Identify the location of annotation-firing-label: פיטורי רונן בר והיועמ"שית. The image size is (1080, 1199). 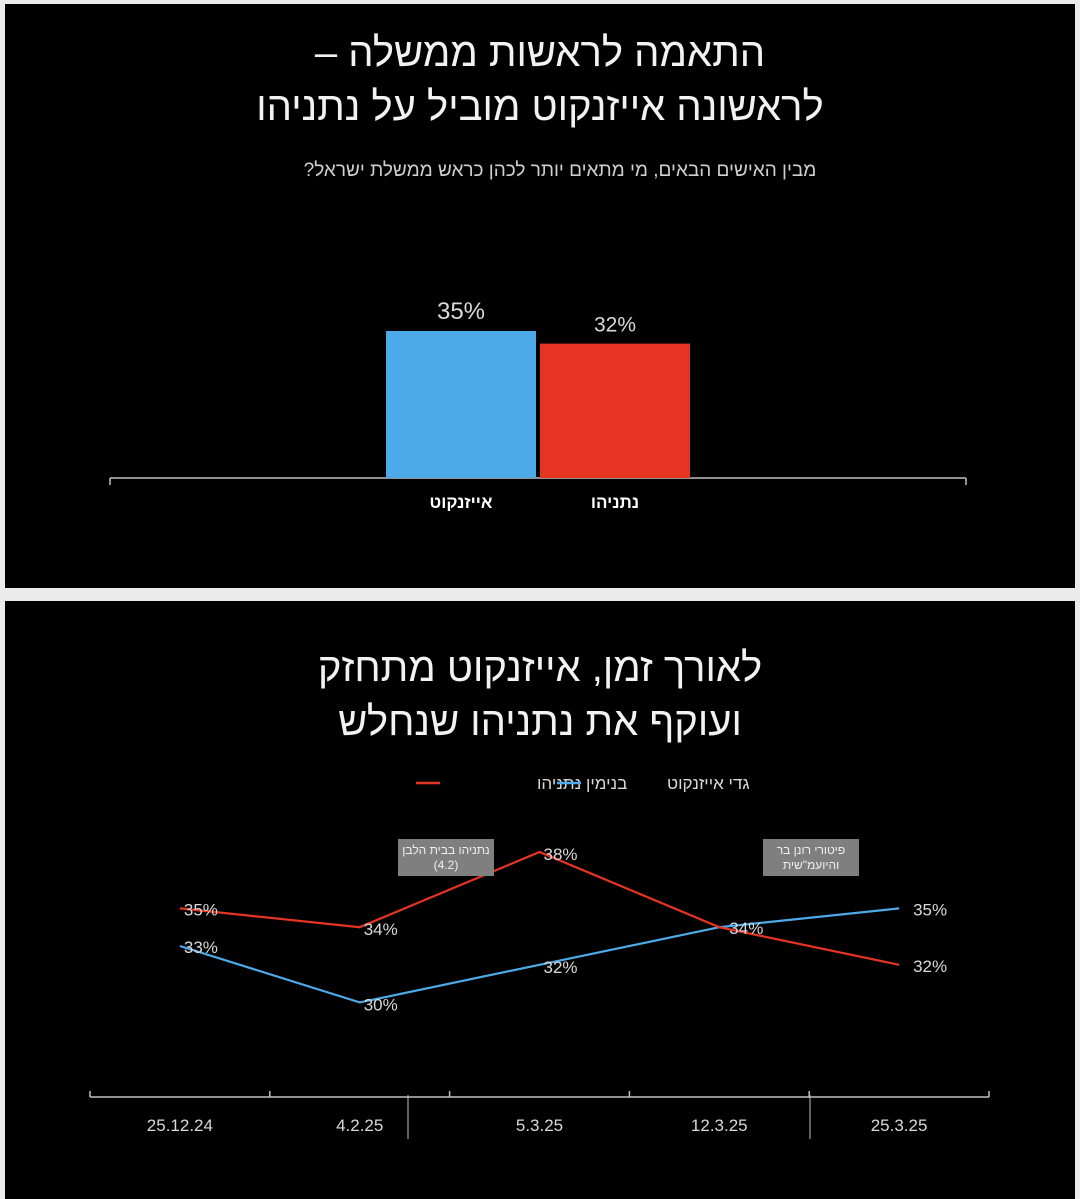
(811, 857).